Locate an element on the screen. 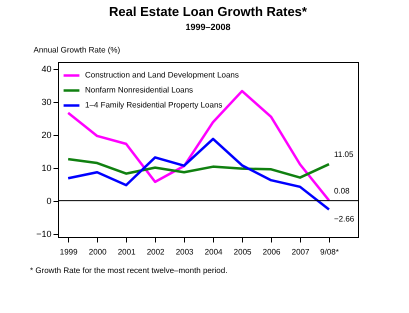 This screenshot has width=409, height=313. data-label: 11.05 is located at coordinates (344, 155).